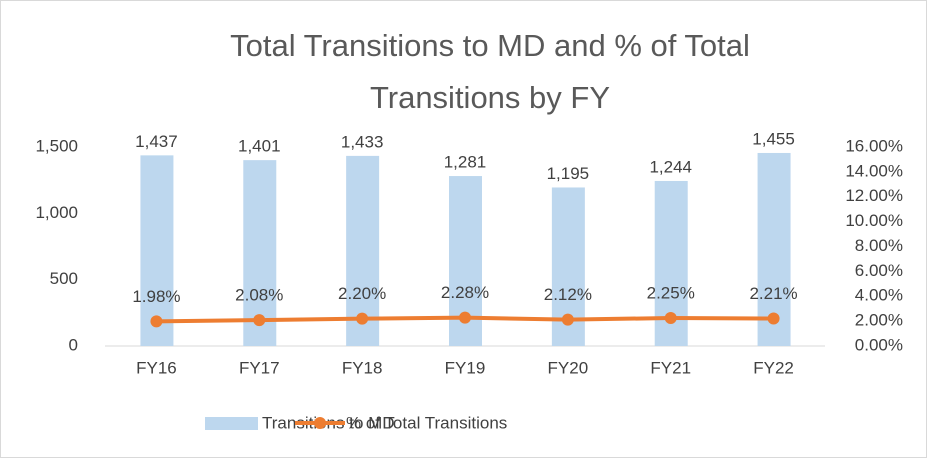 This screenshot has height=458, width=927. Describe the element at coordinates (568, 367) in the screenshot. I see `x-tick-label: FY20` at that location.